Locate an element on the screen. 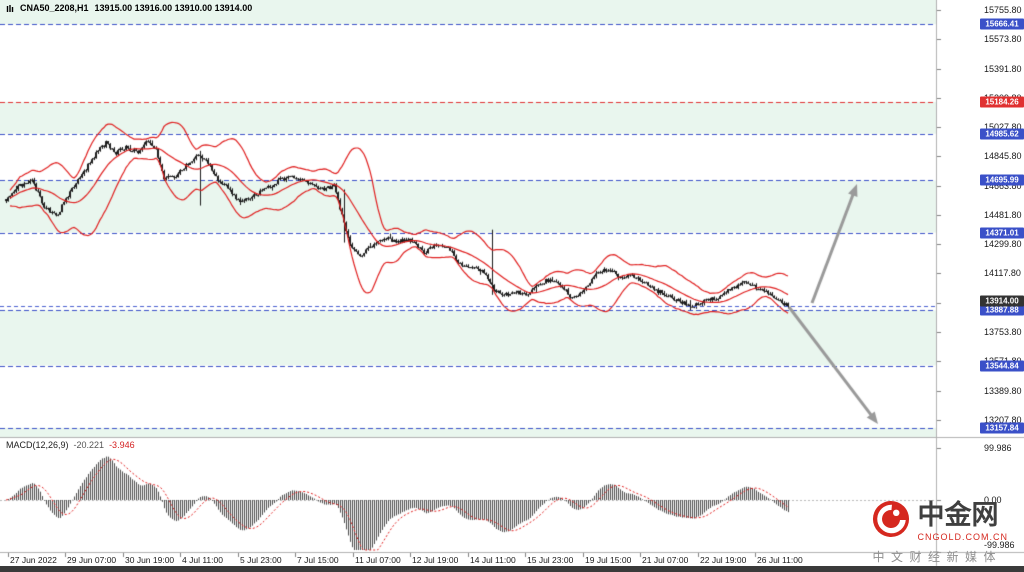 The image size is (1024, 572). time-axis-label: 12 Jul 19:00 is located at coordinates (435, 560).